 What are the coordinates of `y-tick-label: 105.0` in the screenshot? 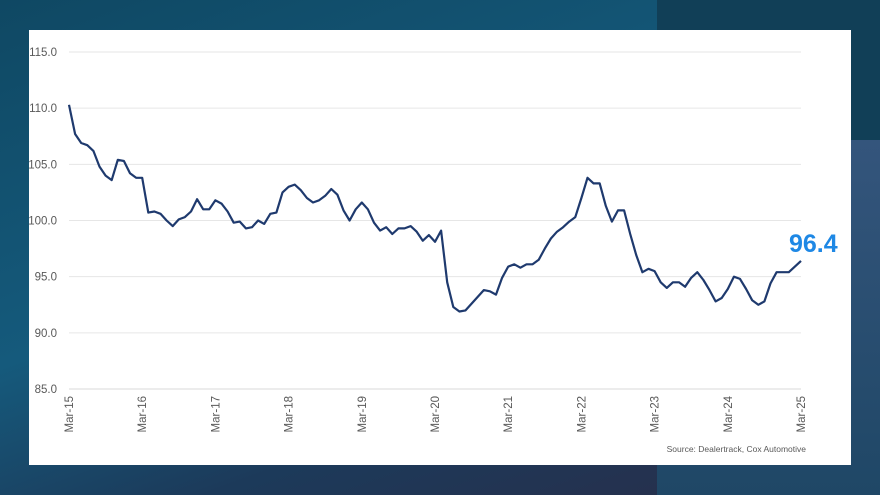 It's located at (42, 165).